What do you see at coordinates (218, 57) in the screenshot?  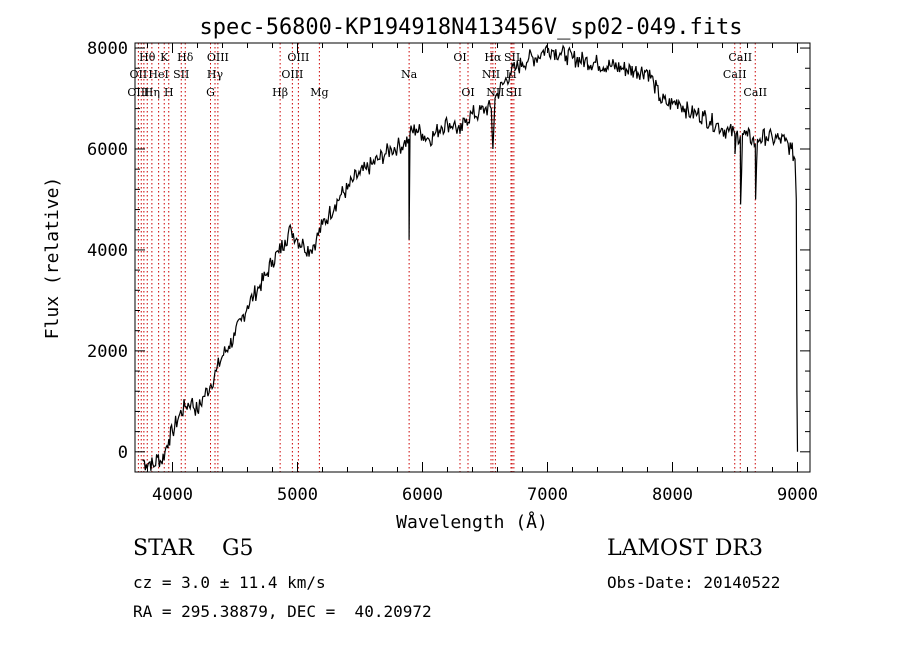 I see `line-label-3: OIII` at bounding box center [218, 57].